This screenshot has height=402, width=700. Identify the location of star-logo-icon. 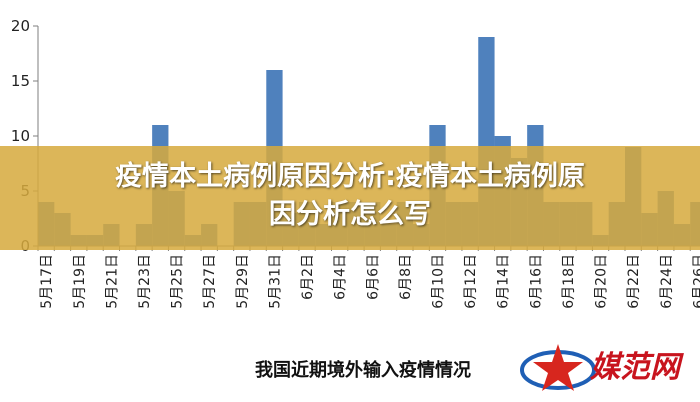
(558, 367).